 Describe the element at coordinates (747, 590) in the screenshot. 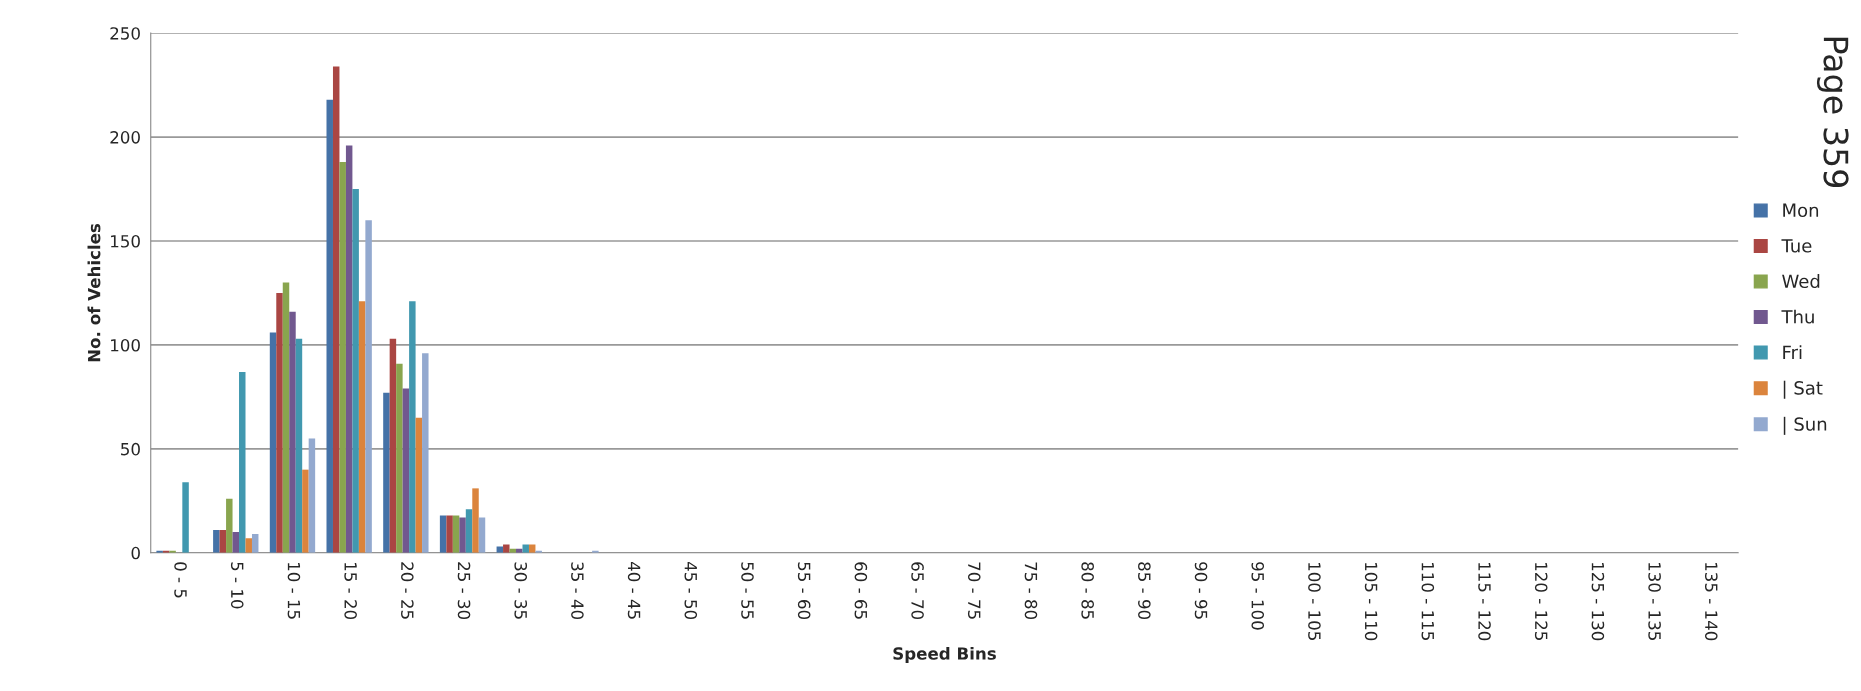

I see `x-tick-label: 50 - 55` at that location.